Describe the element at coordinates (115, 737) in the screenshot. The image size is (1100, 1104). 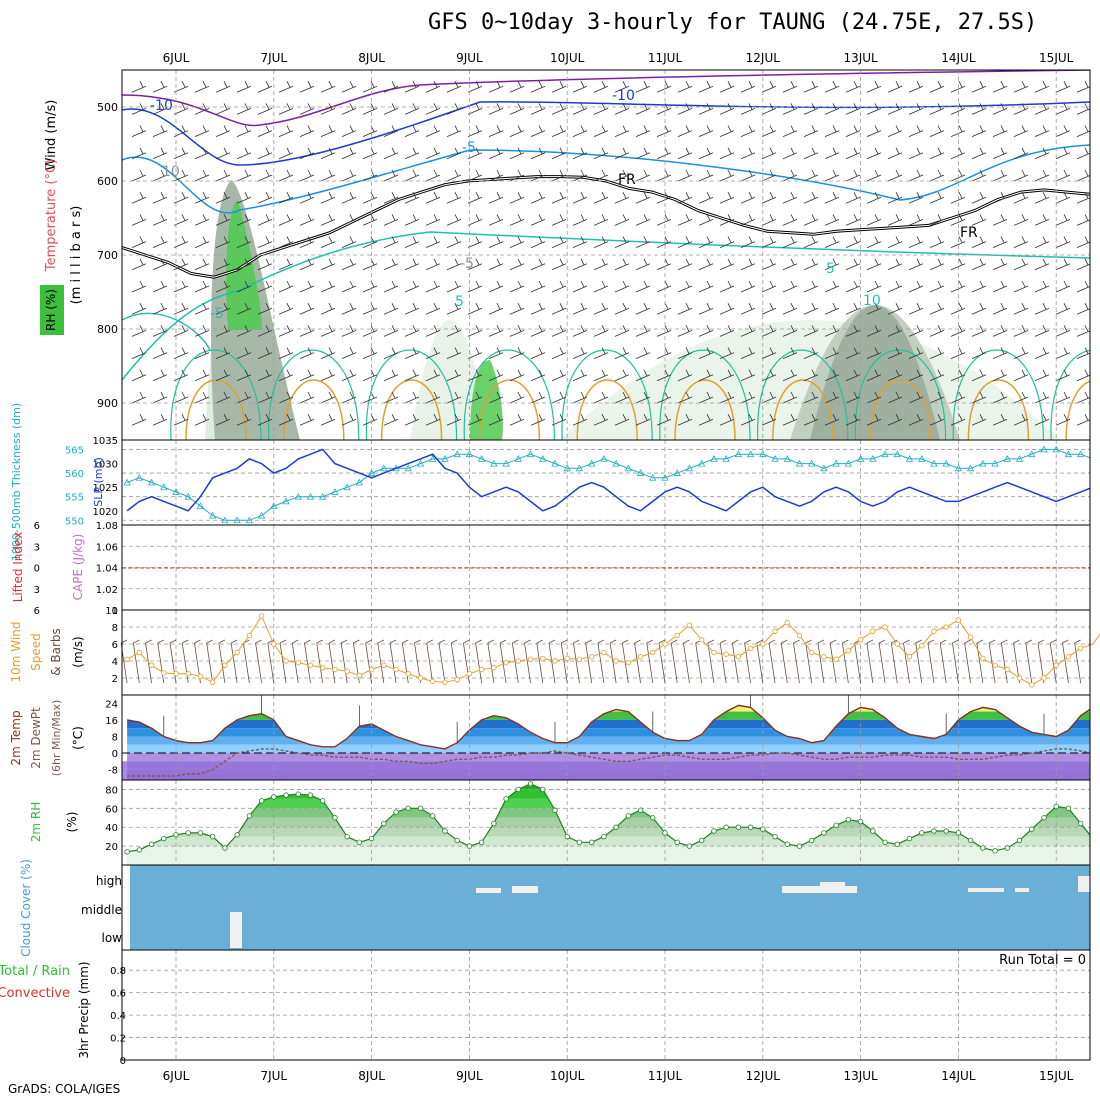
I see `temp2m-ytick: 8` at that location.